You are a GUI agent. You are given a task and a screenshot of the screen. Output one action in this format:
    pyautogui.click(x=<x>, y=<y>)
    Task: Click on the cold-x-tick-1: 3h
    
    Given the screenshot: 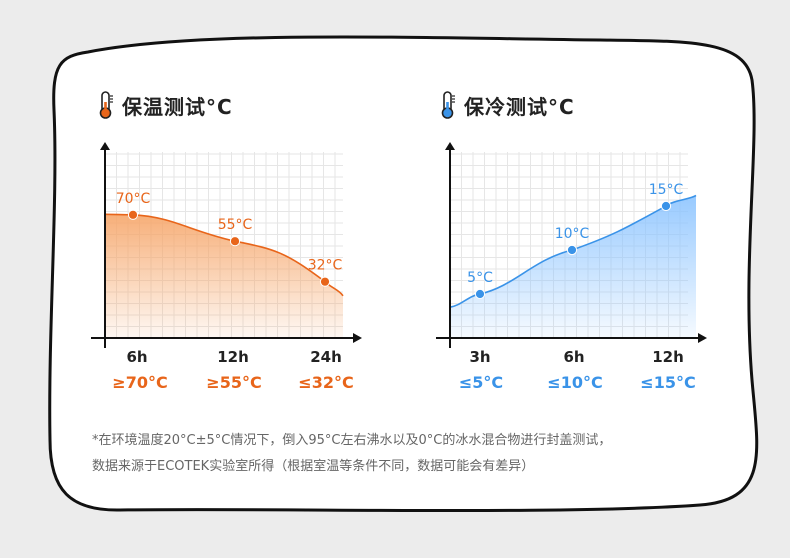 What is the action you would take?
    pyautogui.click(x=479, y=357)
    